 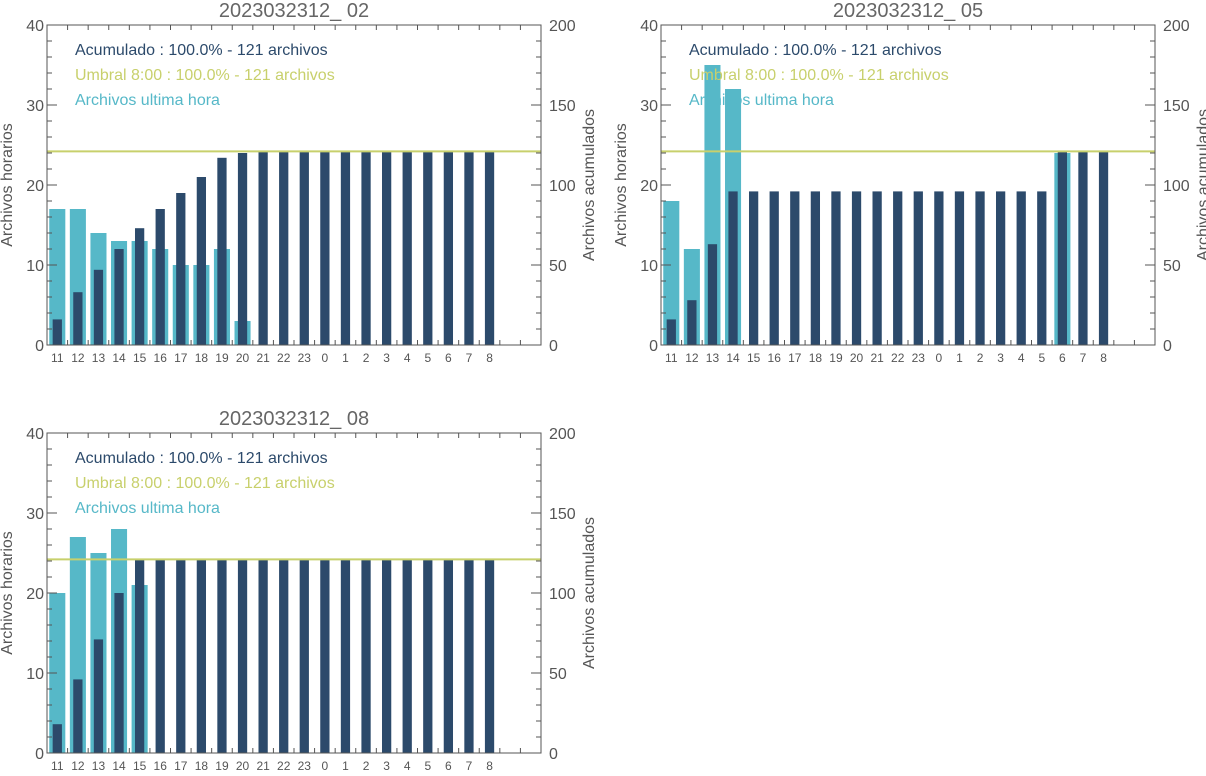 What do you see at coordinates (294, 11) in the screenshot?
I see `chart-title: 2023032312_ 02` at bounding box center [294, 11].